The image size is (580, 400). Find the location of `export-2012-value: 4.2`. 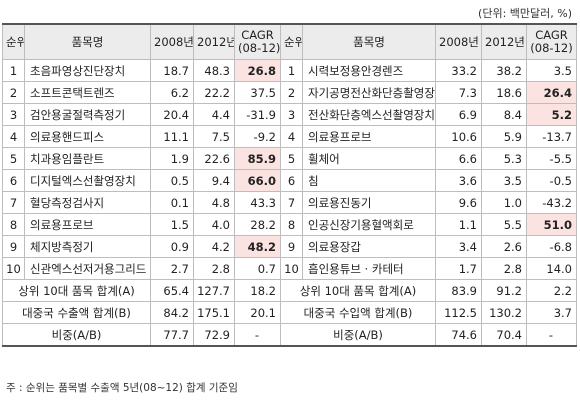

export-2012-value: 4.2 is located at coordinates (214, 246).